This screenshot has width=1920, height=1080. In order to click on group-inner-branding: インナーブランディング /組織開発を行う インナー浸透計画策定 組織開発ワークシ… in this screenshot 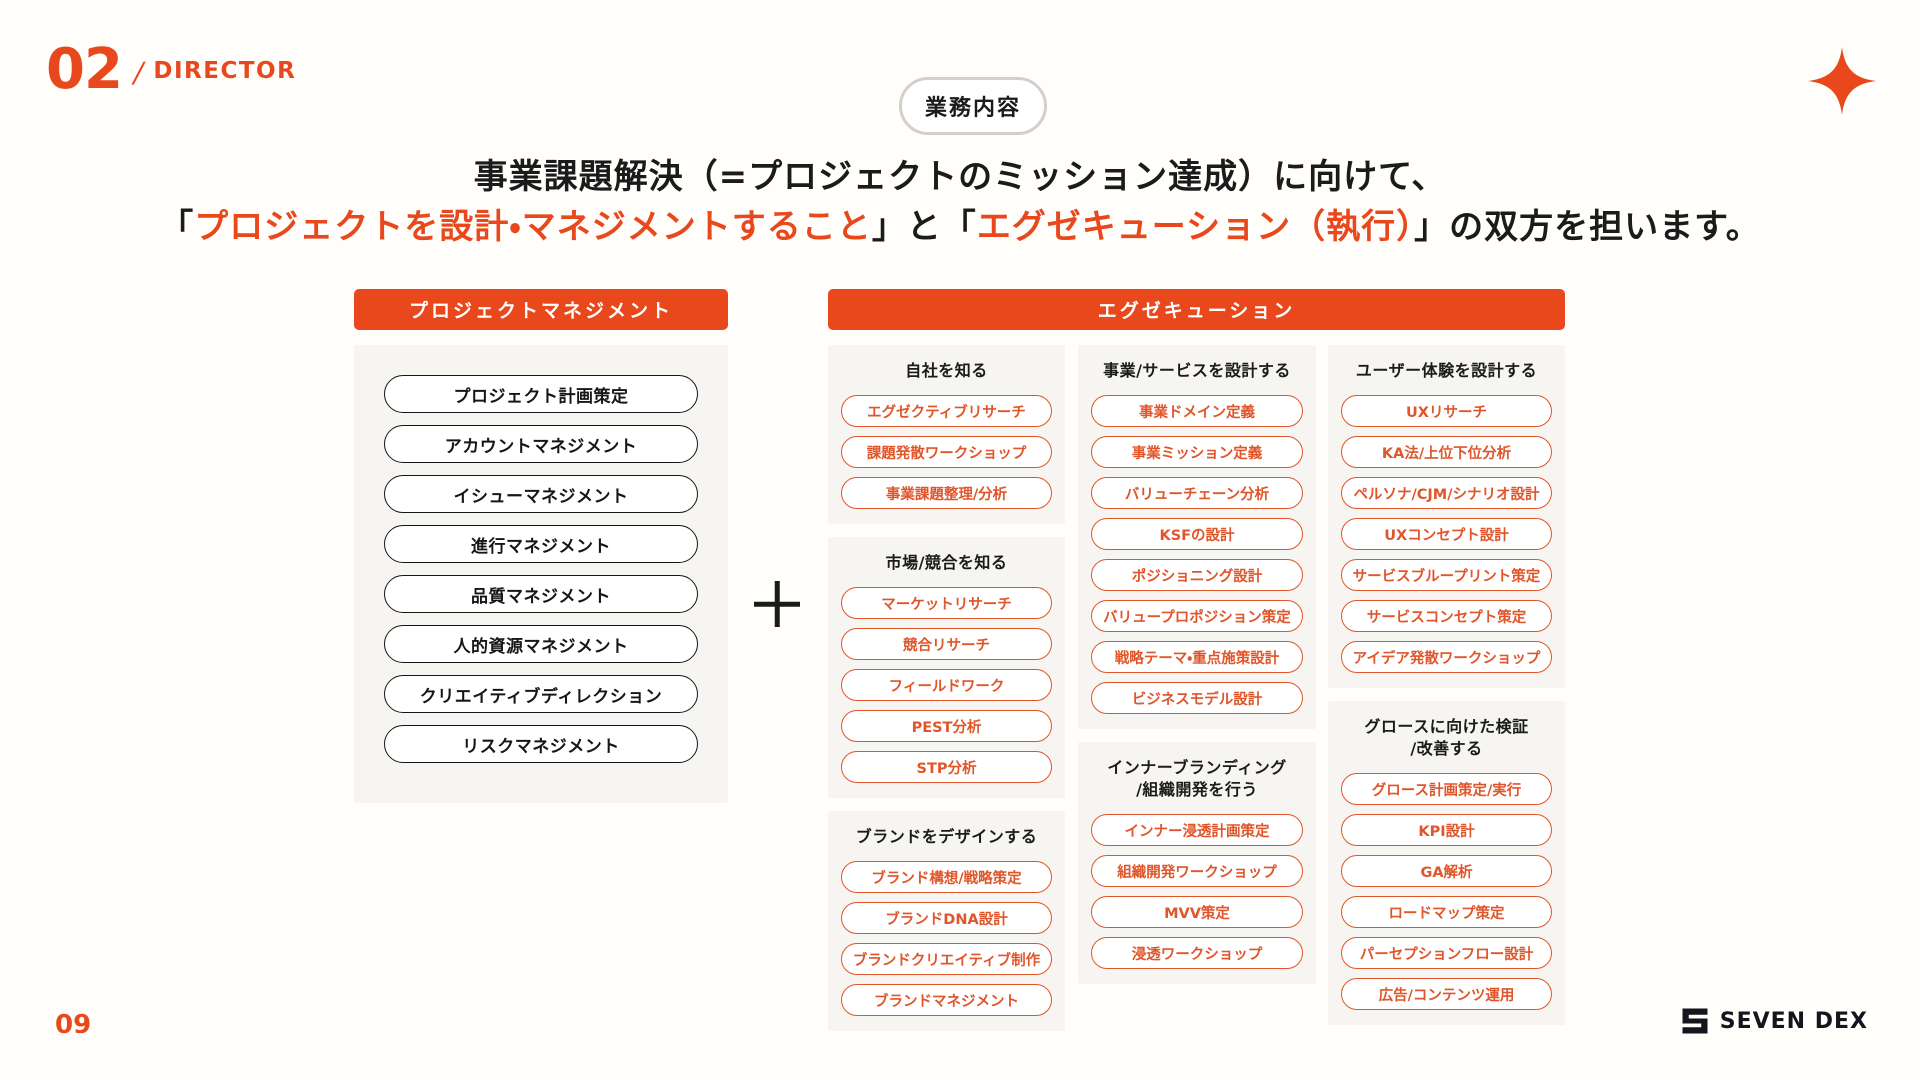, I will do `click(1197, 863)`.